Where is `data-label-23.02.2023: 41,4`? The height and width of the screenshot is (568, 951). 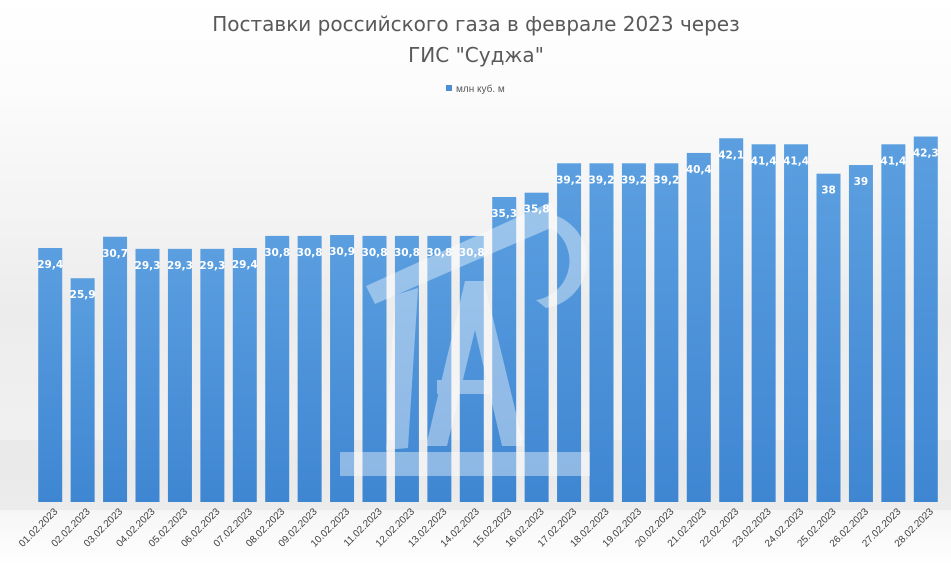 data-label-23.02.2023: 41,4 is located at coordinates (764, 161).